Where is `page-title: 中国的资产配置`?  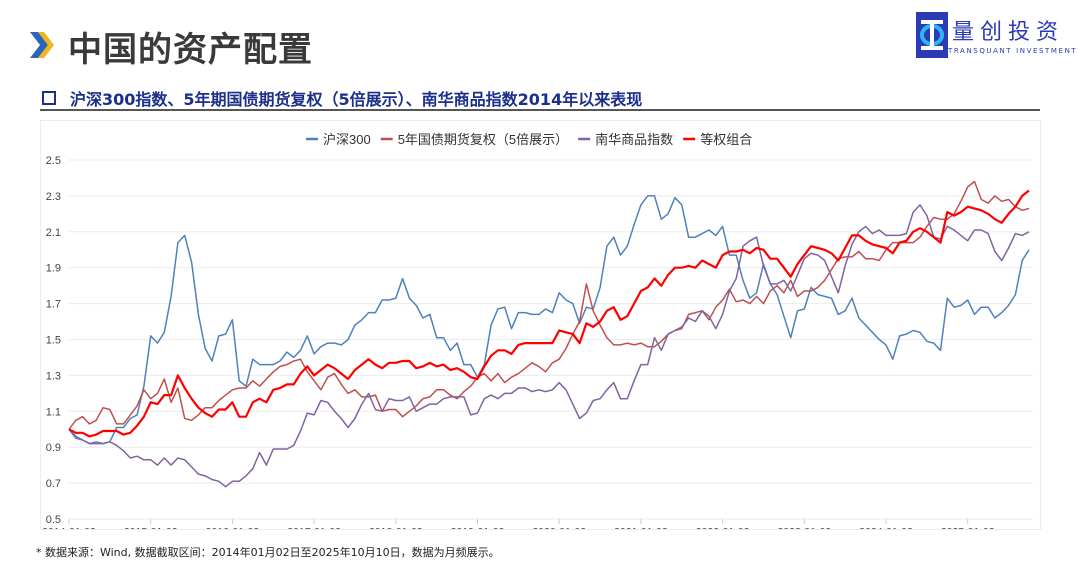
page-title: 中国的资产配置 is located at coordinates (190, 50).